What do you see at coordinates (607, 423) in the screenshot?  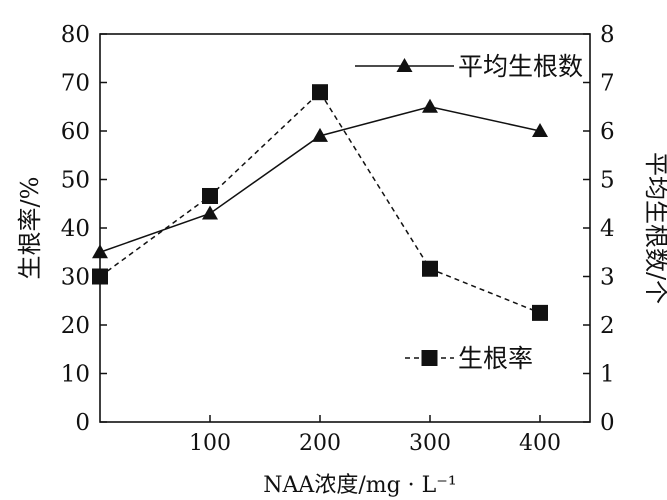 I see `y-tick-label-right: 0` at bounding box center [607, 423].